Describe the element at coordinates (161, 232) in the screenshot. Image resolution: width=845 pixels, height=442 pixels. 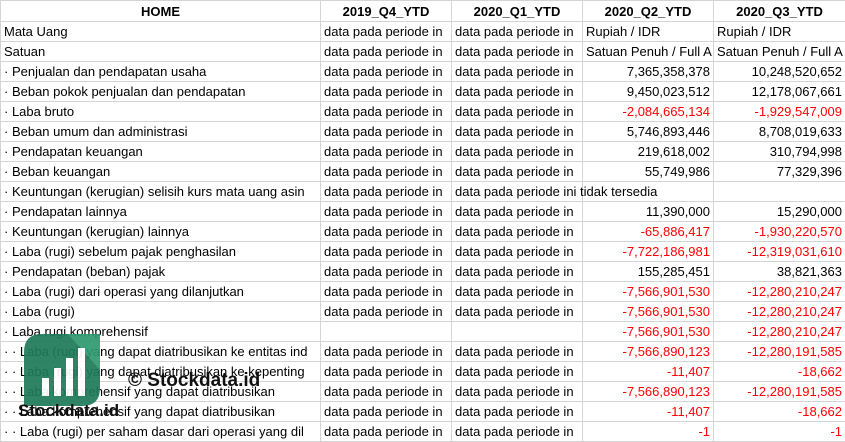
I see `row-label: · Keuntungan (kerugian) lainnya` at that location.